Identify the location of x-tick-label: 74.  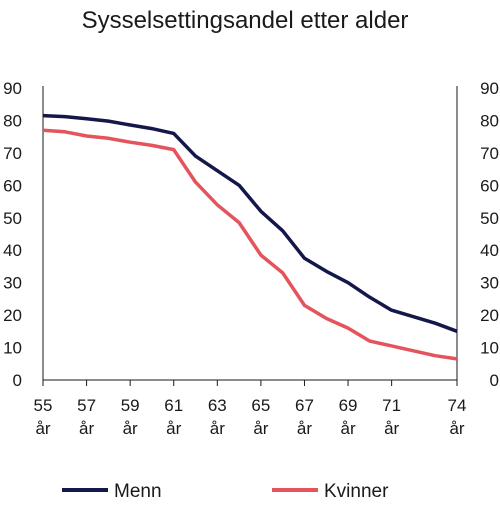
(457, 405).